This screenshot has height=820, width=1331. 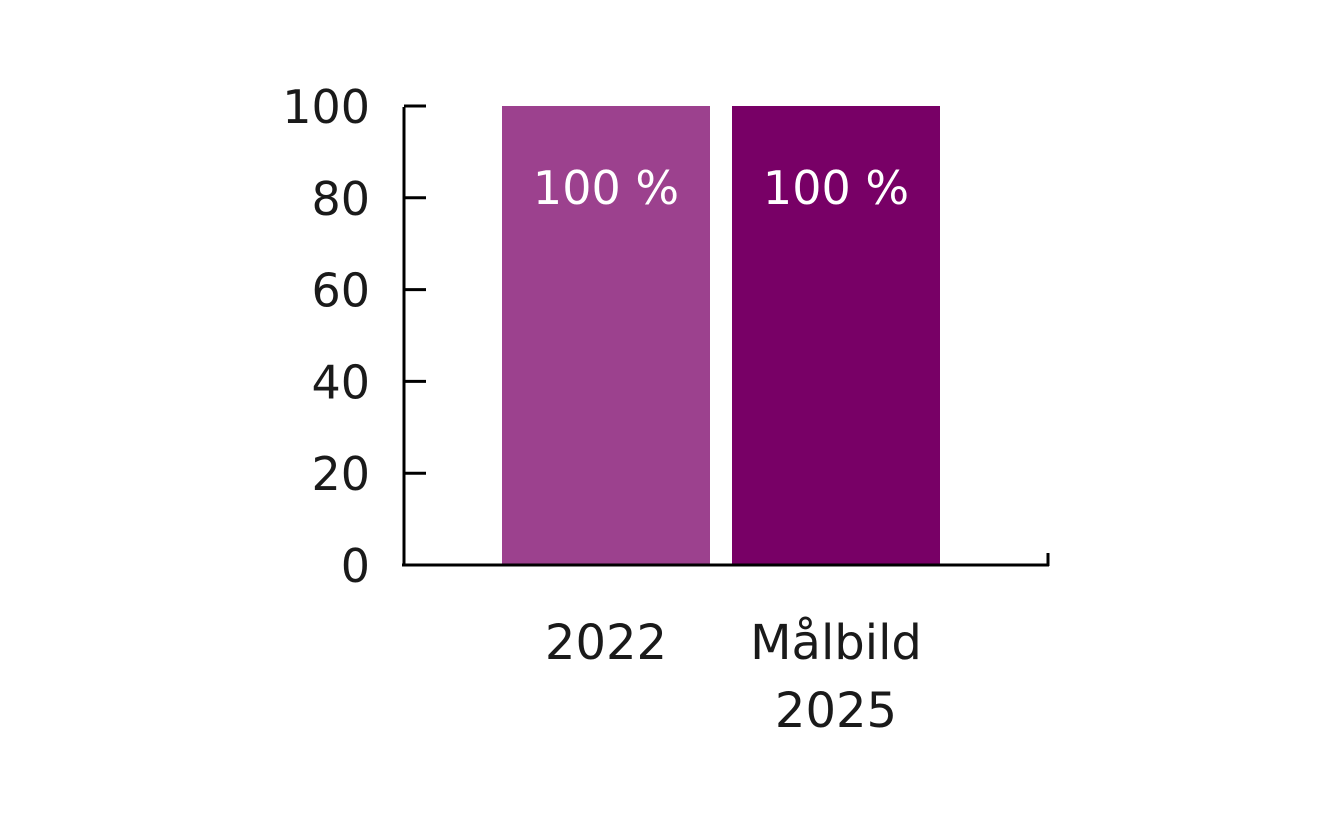 What do you see at coordinates (340, 474) in the screenshot?
I see `y-tick-label: 20` at bounding box center [340, 474].